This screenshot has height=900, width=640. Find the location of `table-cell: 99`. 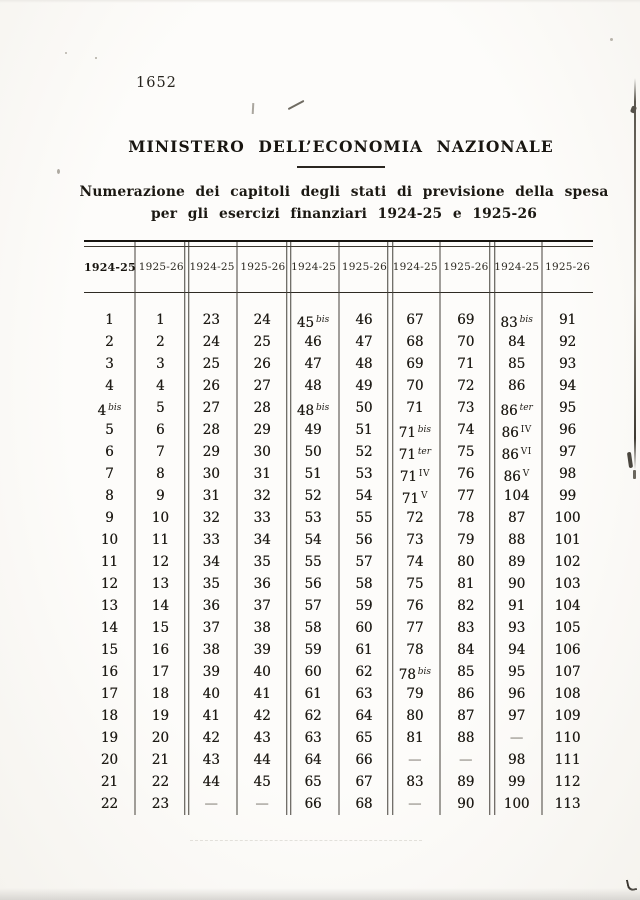

table-cell: 99 is located at coordinates (517, 782).